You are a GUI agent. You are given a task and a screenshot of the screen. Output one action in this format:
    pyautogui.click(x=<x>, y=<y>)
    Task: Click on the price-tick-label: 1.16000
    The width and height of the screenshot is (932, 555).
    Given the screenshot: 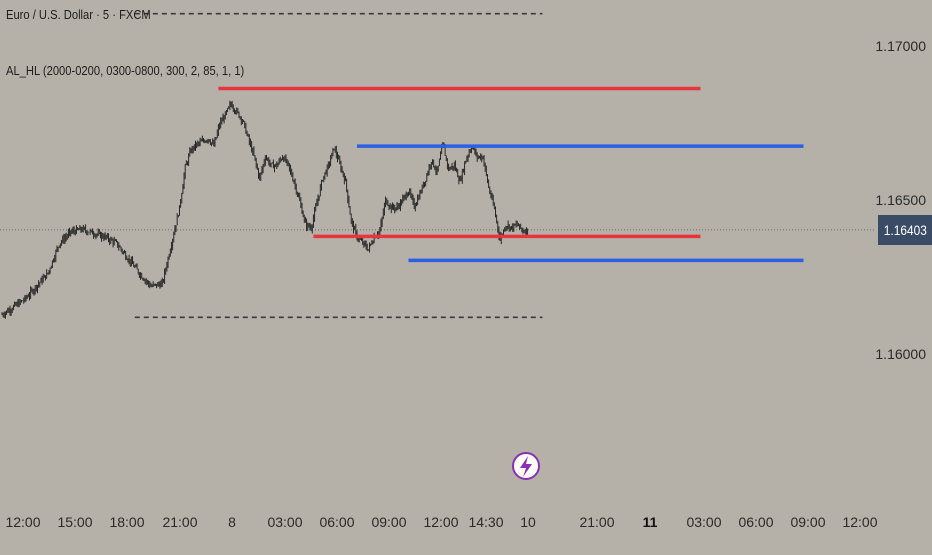 What is the action you would take?
    pyautogui.click(x=900, y=354)
    